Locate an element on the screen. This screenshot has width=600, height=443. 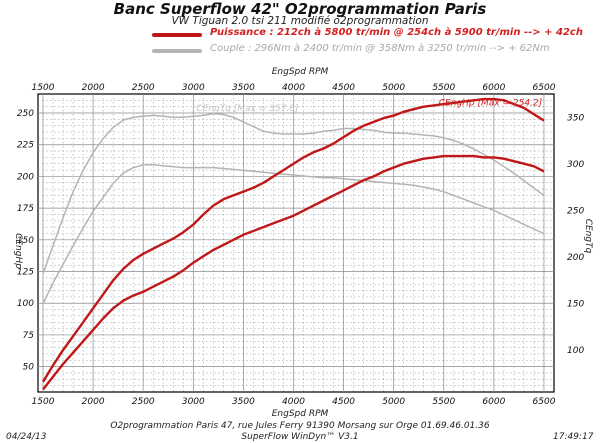
x-tick-label-top: 2000 is located at coordinates (93, 88).